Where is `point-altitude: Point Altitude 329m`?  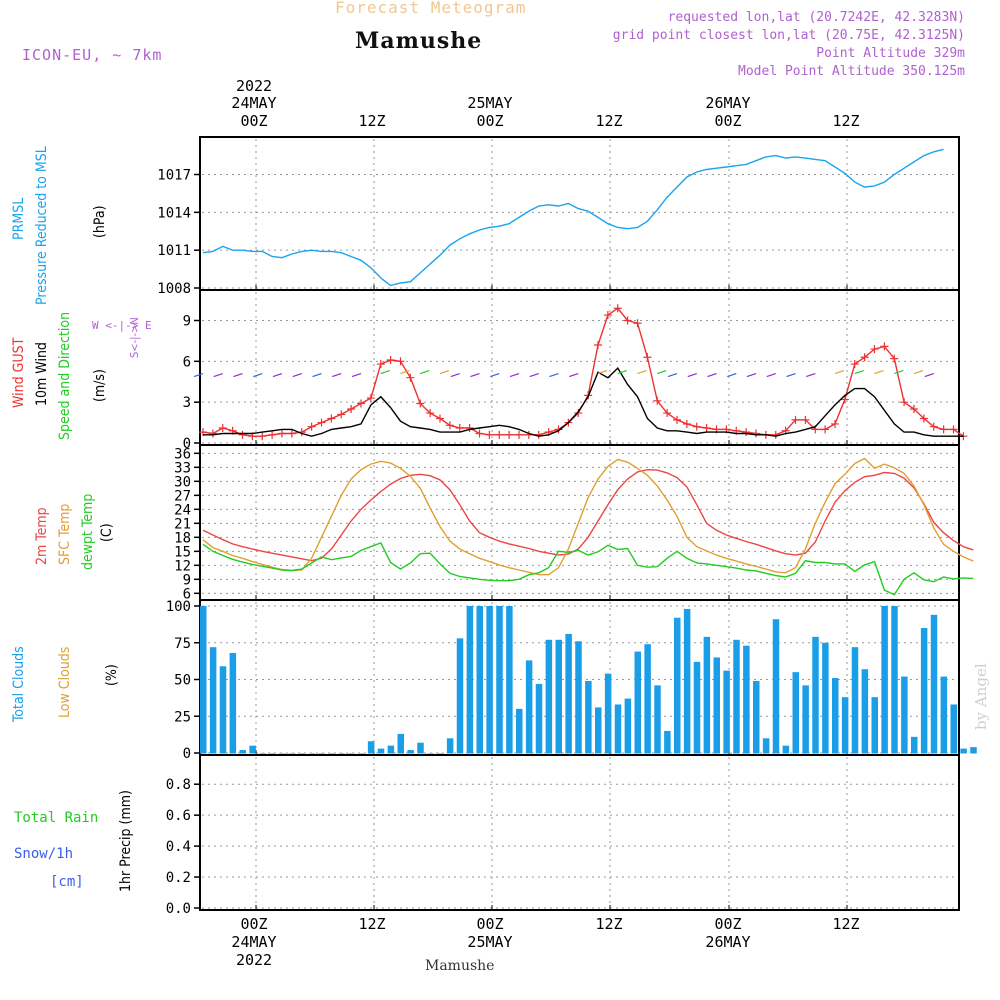 point-altitude: Point Altitude 329m is located at coordinates (890, 53).